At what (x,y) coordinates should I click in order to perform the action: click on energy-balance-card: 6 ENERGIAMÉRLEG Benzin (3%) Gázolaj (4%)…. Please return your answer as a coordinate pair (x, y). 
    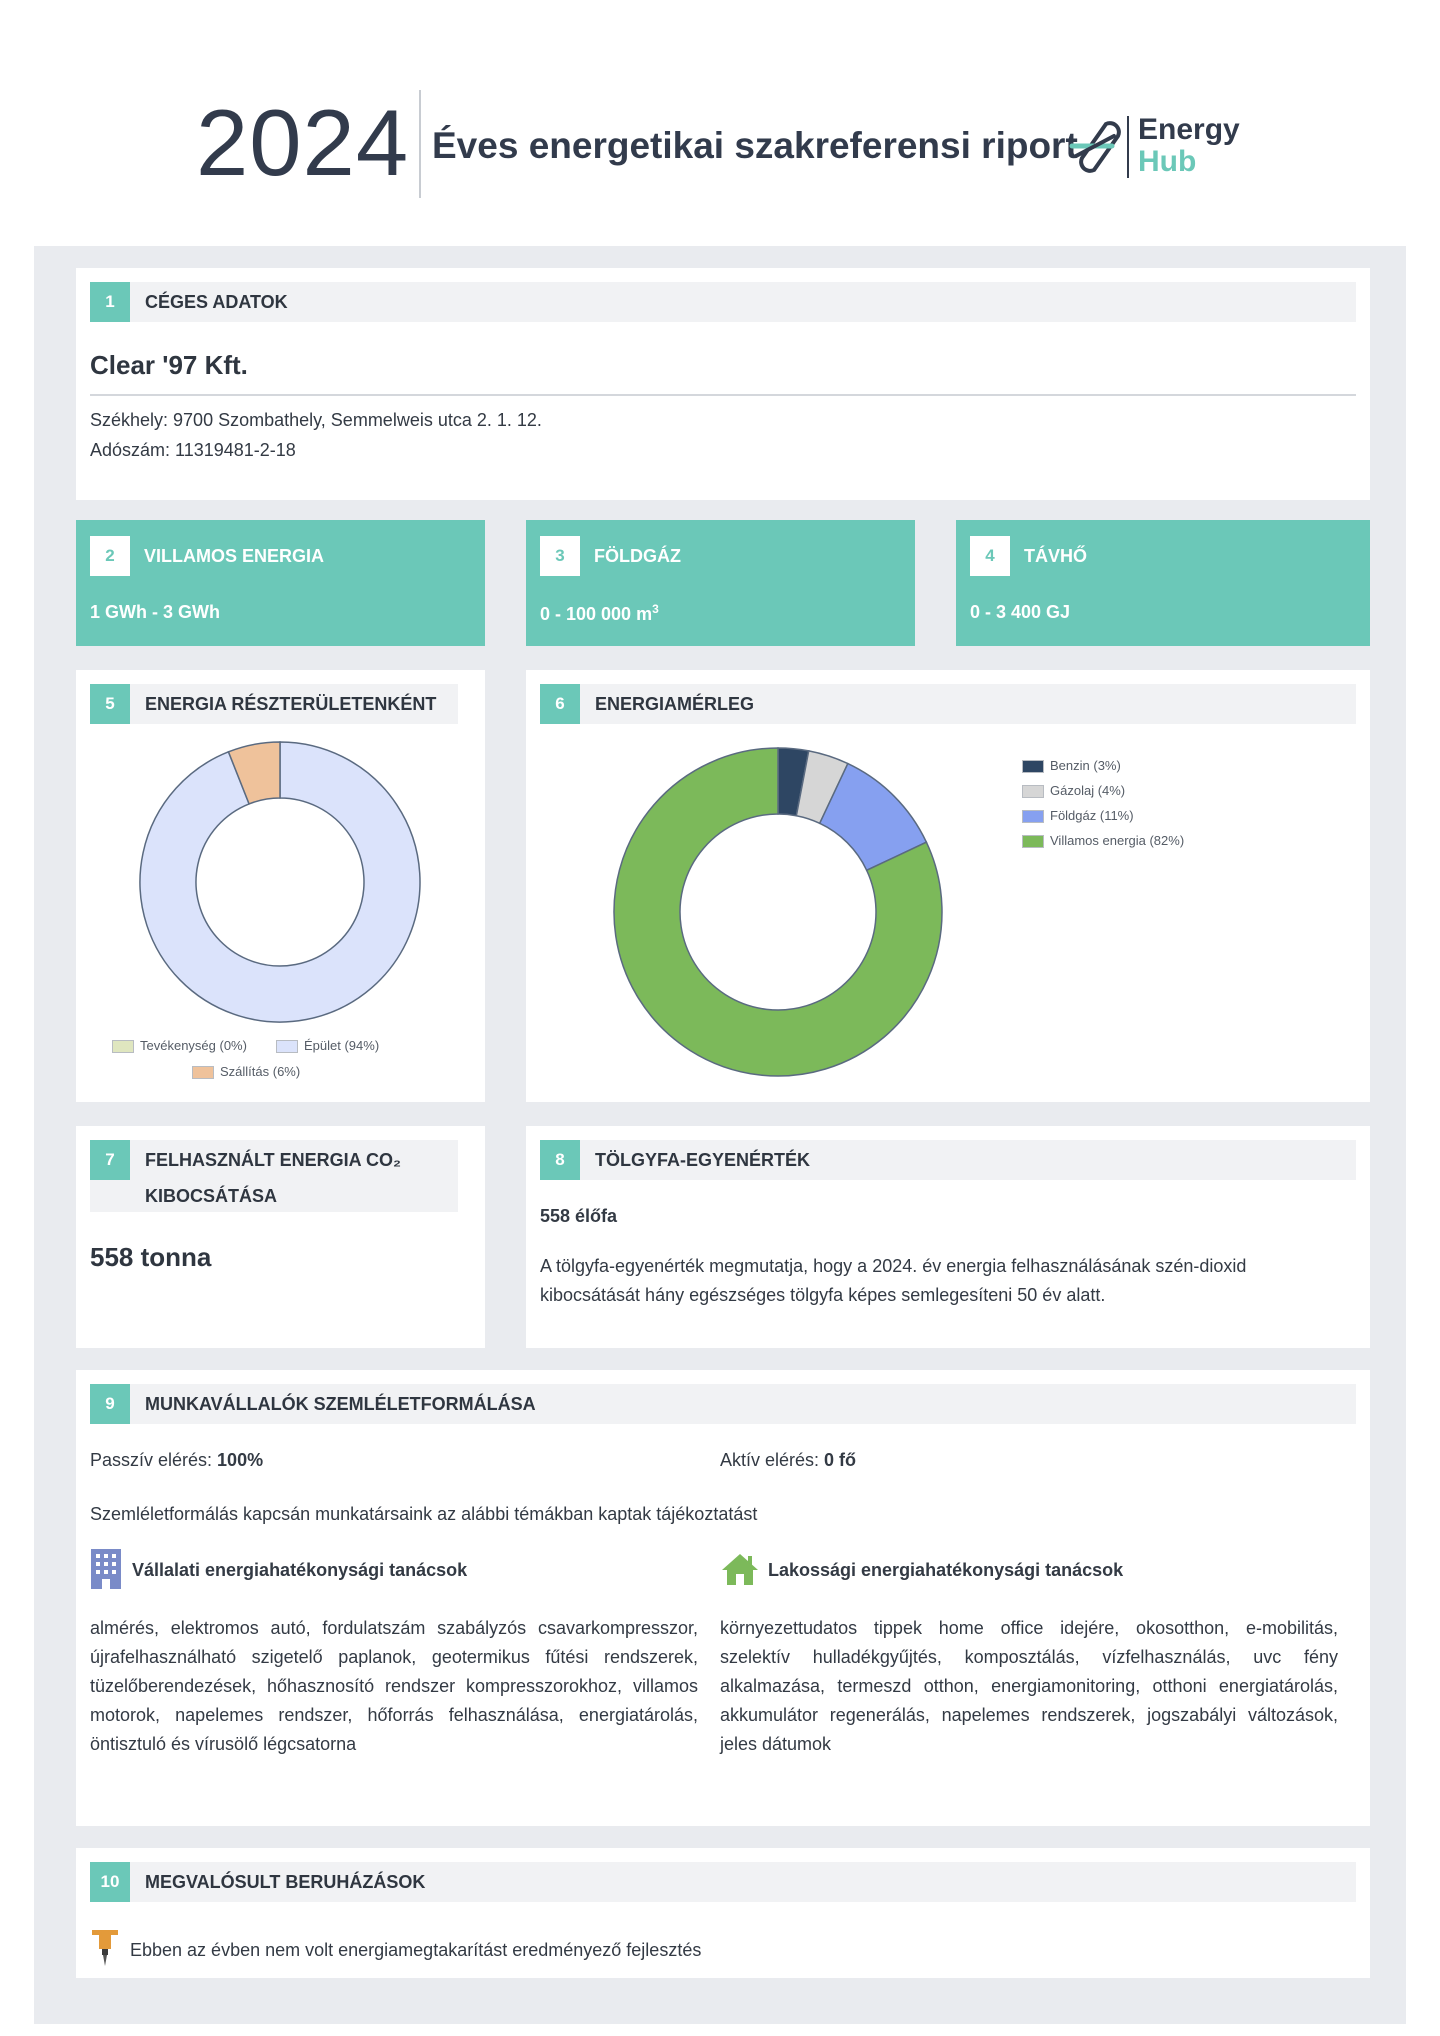
    Looking at the image, I should click on (948, 886).